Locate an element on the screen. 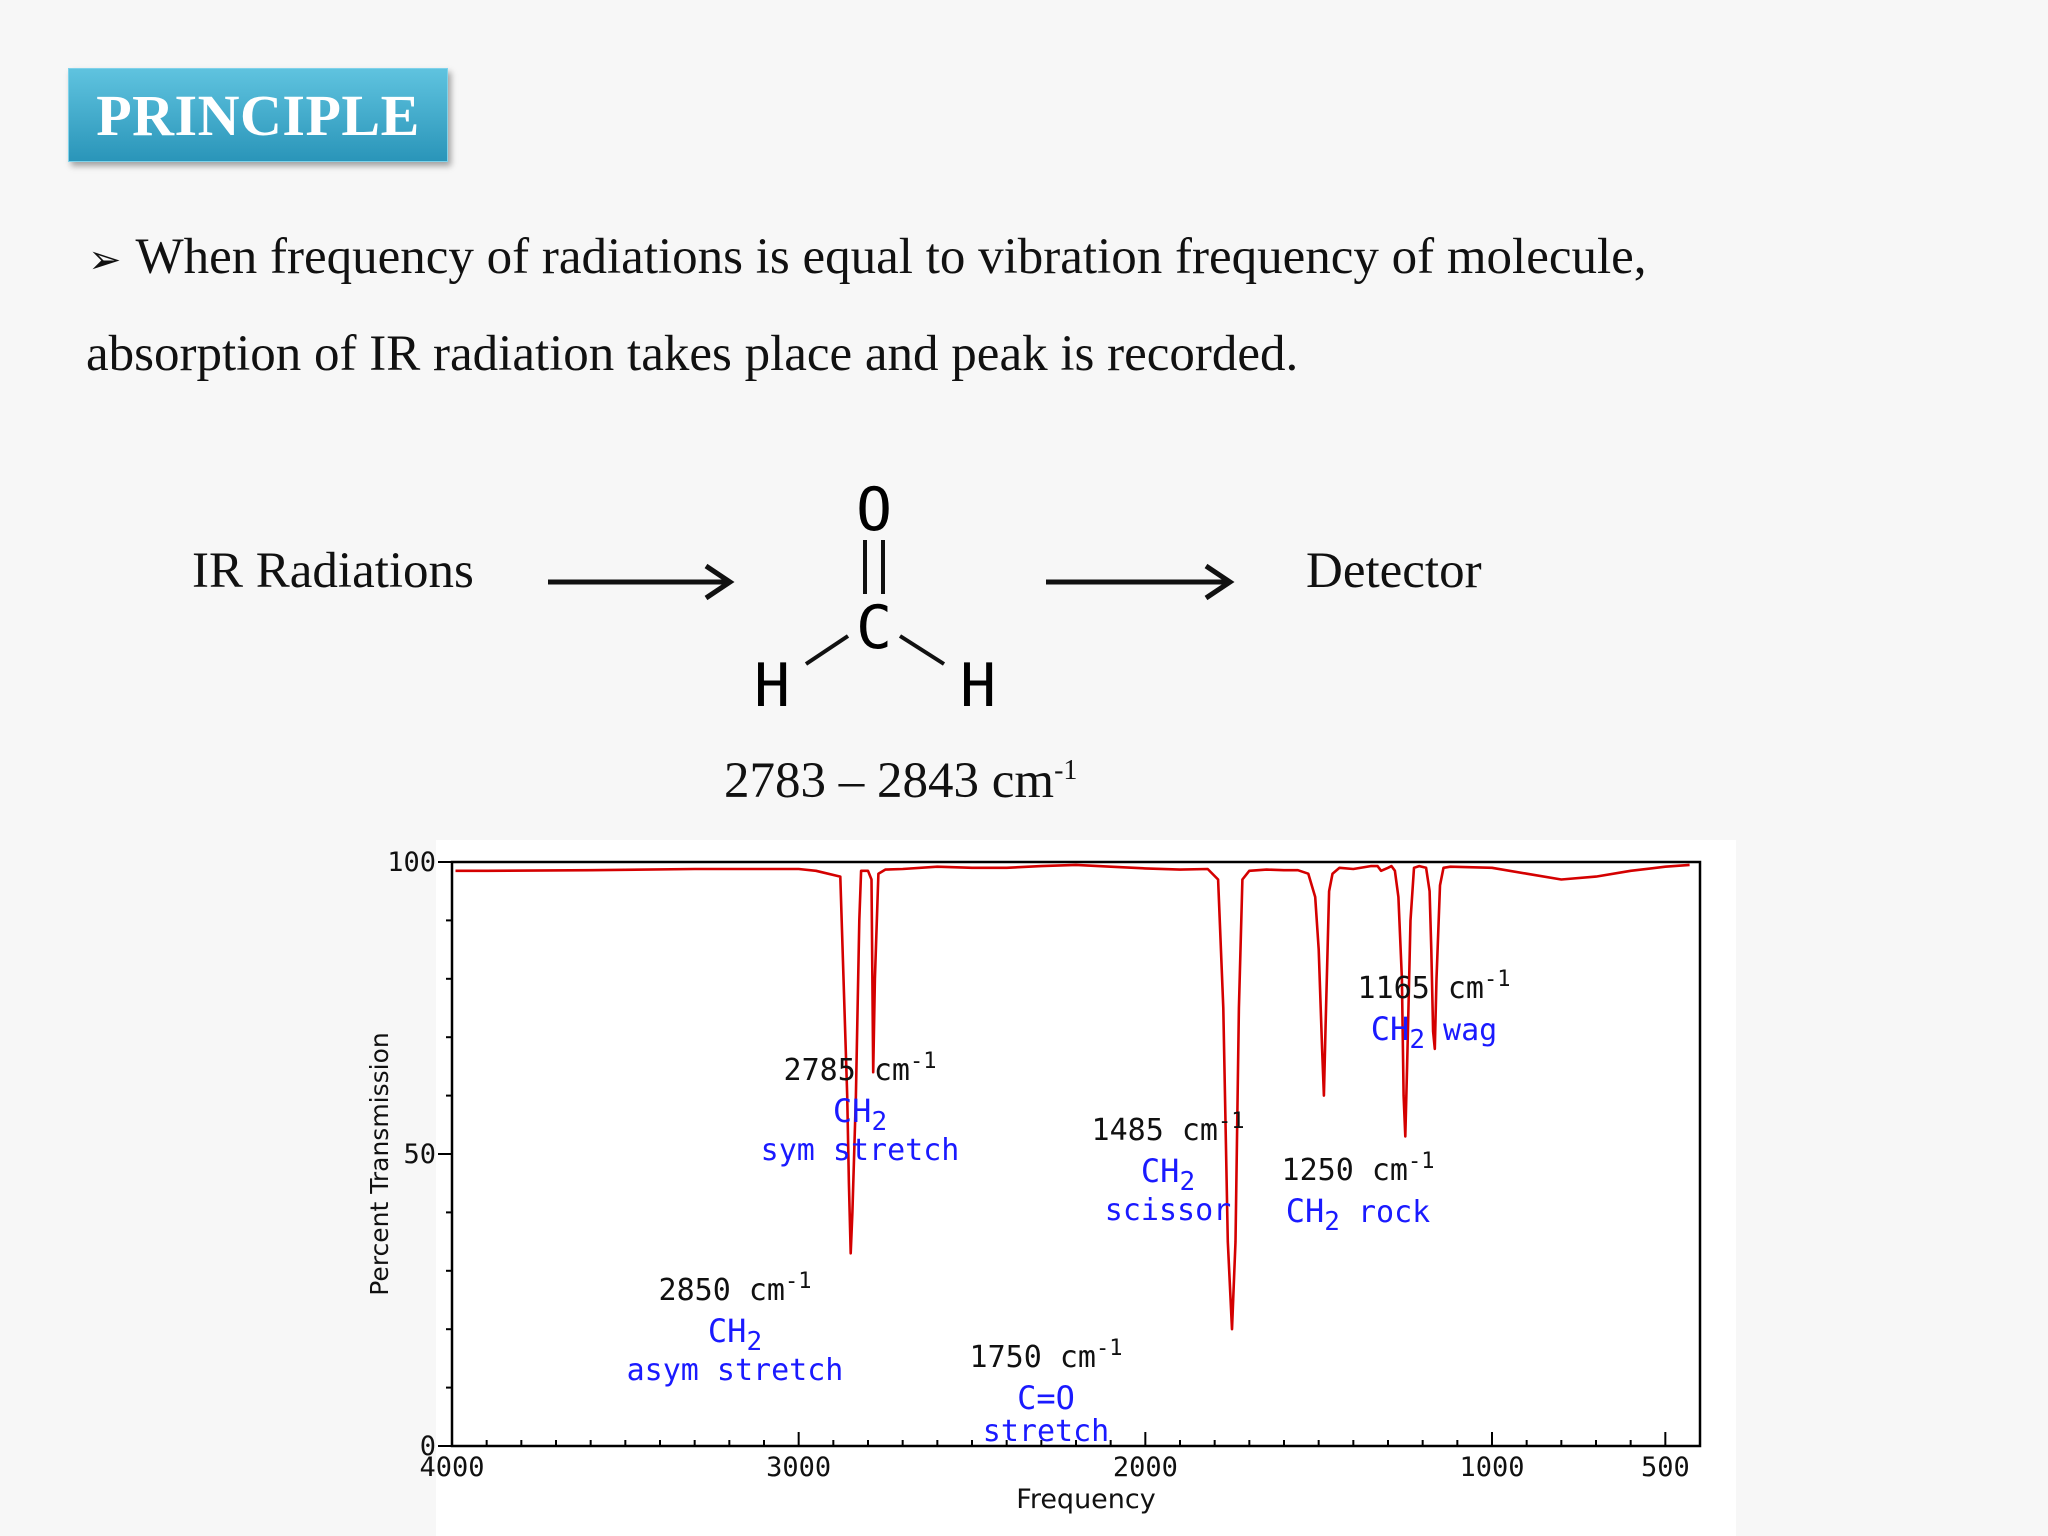  x-tick-label: 4000 is located at coordinates (451, 1467).